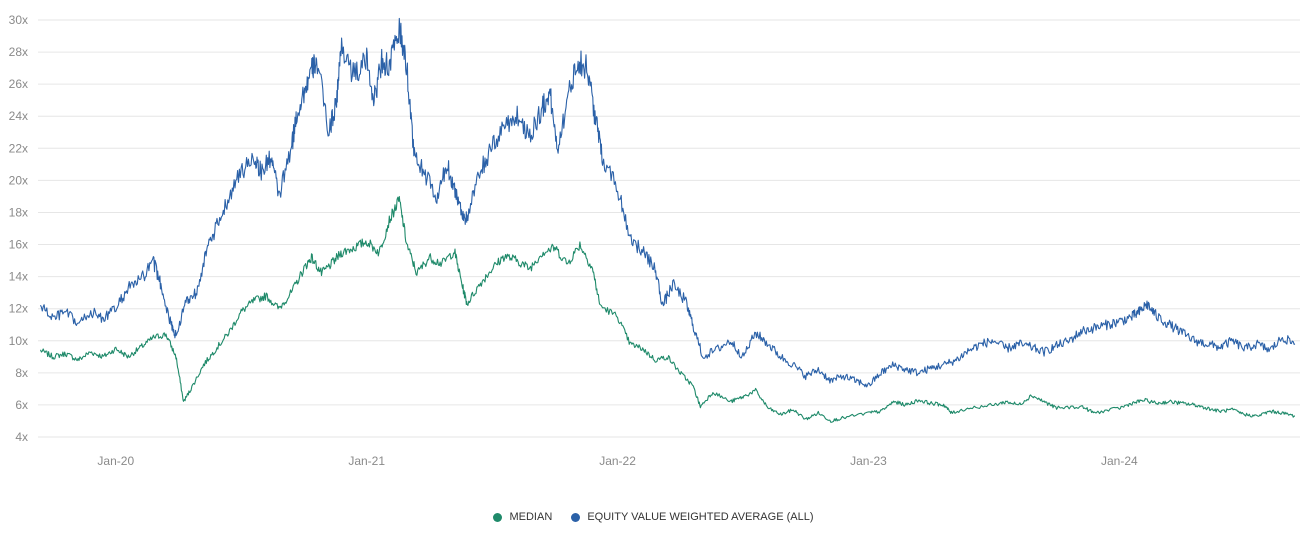 Image resolution: width=1307 pixels, height=538 pixels. Describe the element at coordinates (18, 52) in the screenshot. I see `y-tick-label: 28x` at that location.